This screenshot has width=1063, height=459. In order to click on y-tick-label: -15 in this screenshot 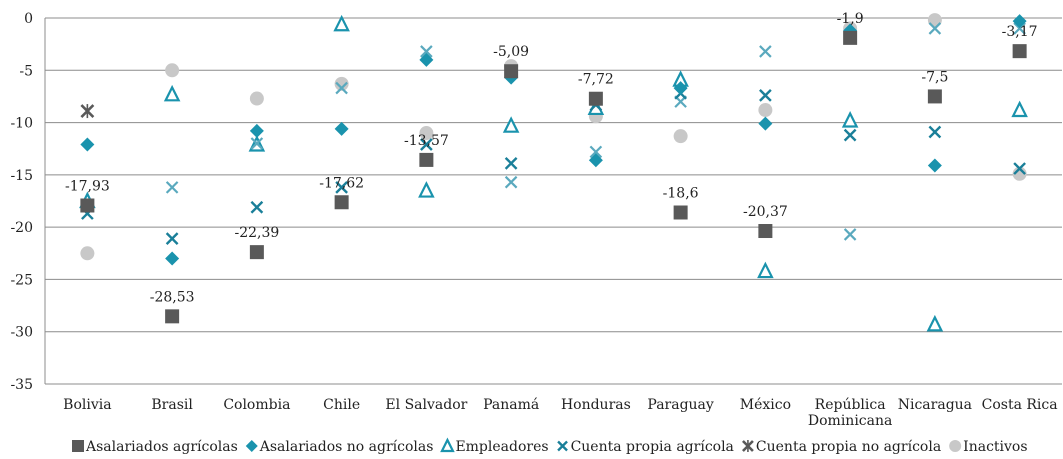, I will do `click(21, 176)`.